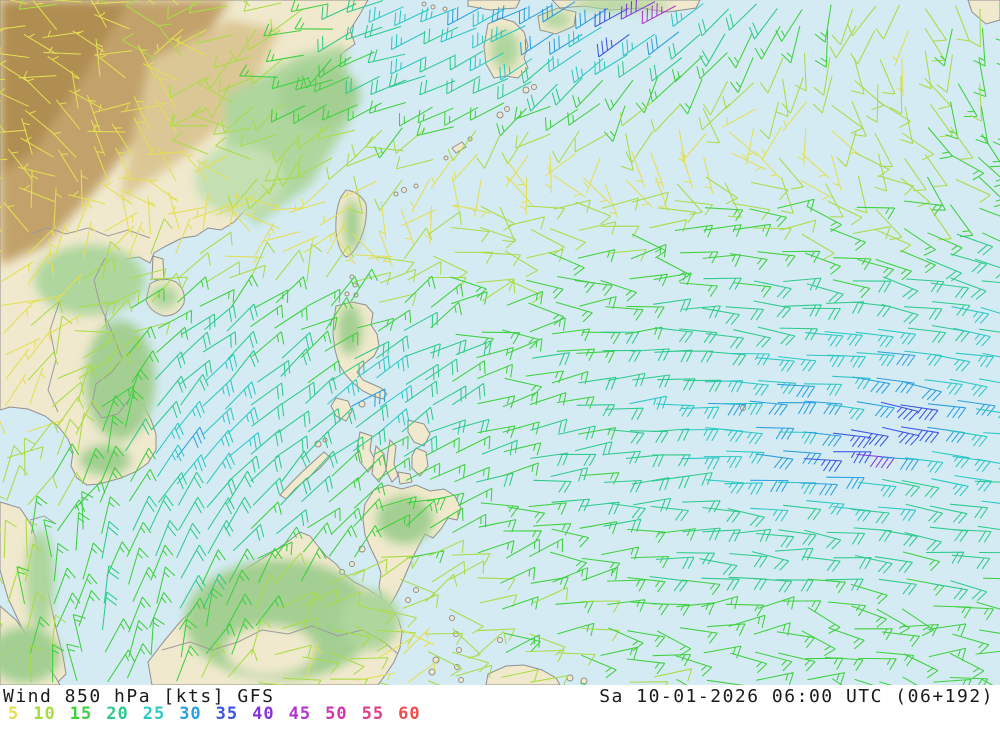 The width and height of the screenshot is (1000, 733). What do you see at coordinates (214, 714) in the screenshot?
I see `wind-speed-legend: 5 10 15 20 25 30 35 40 45 50 55 60` at bounding box center [214, 714].